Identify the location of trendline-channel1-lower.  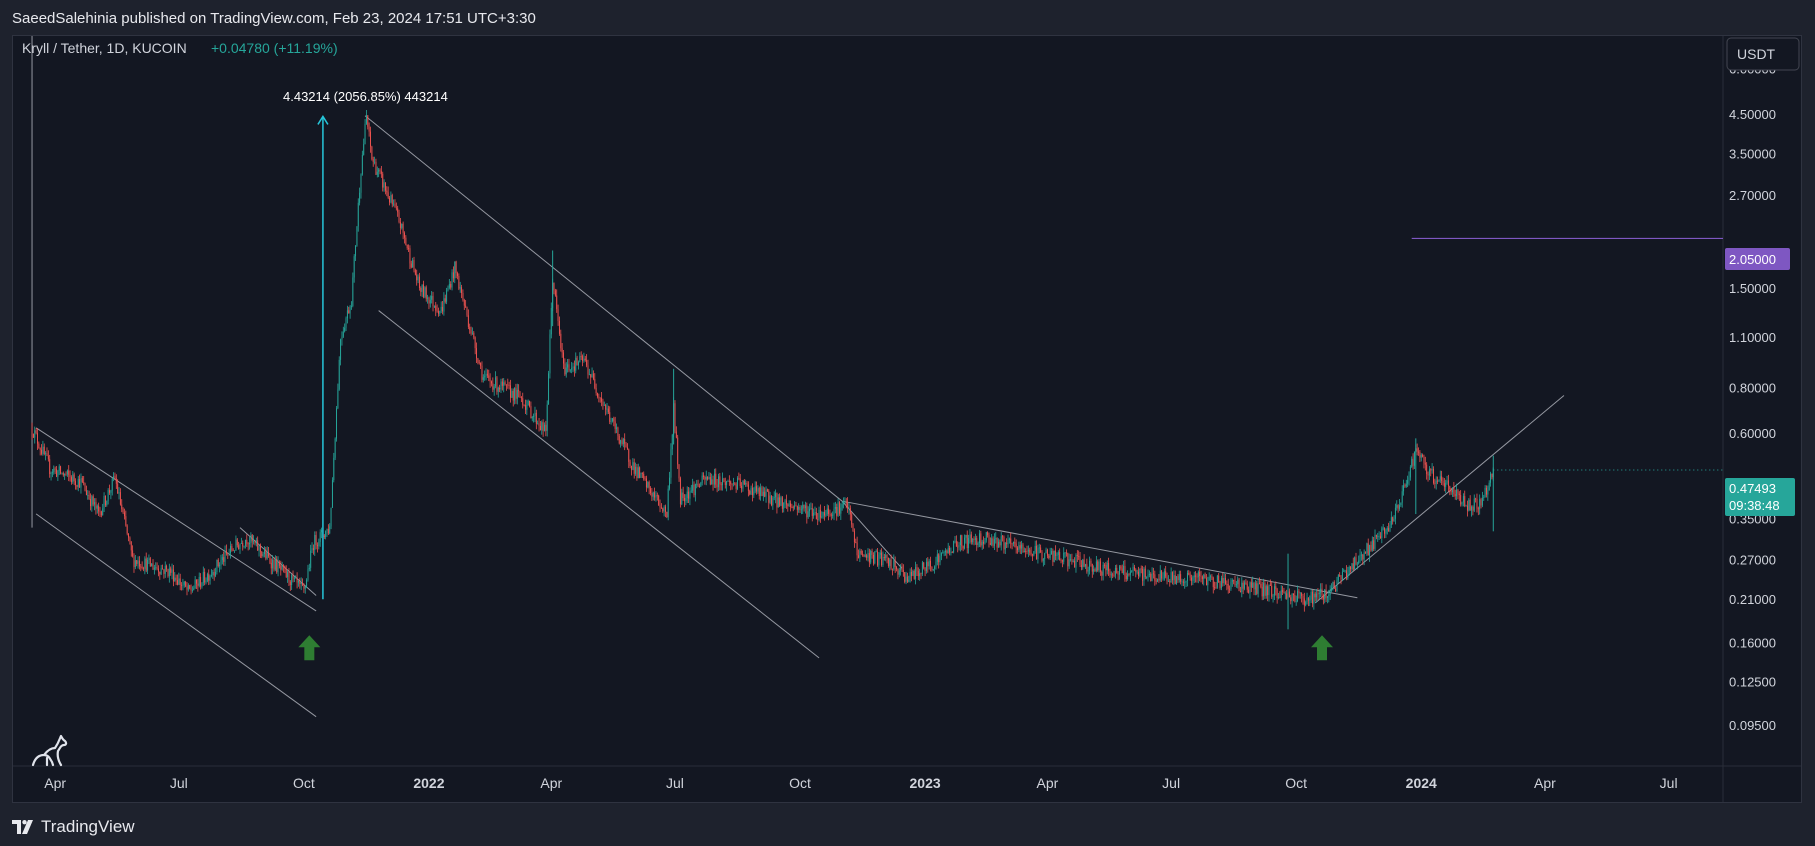
(176, 615).